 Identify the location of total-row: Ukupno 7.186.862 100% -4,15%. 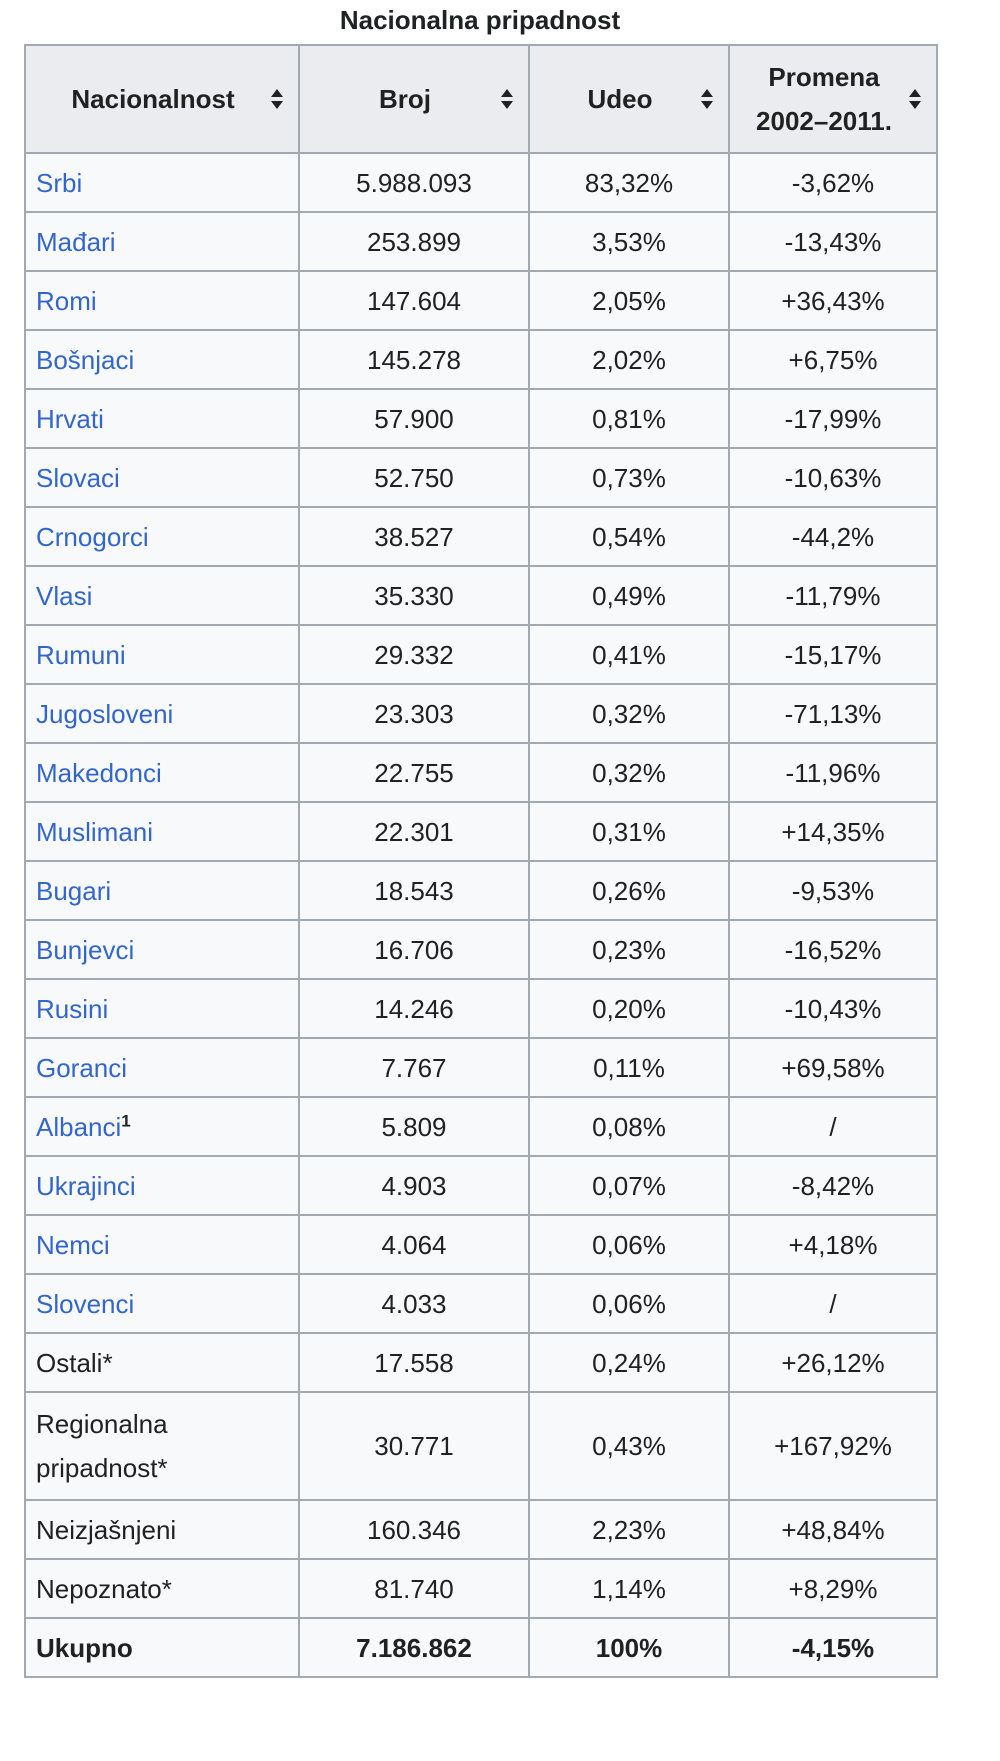
(481, 1647).